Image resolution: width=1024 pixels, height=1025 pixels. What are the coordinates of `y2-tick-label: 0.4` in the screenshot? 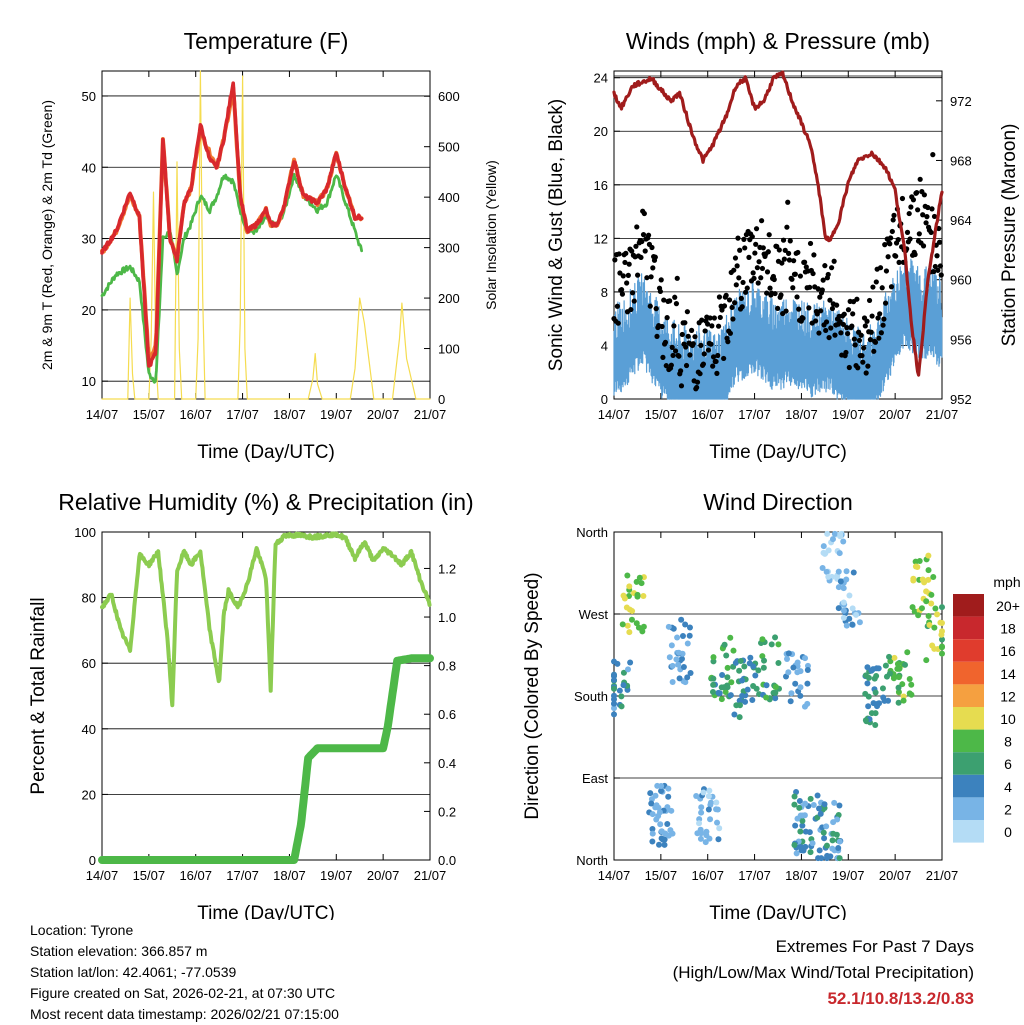 It's located at (447, 763).